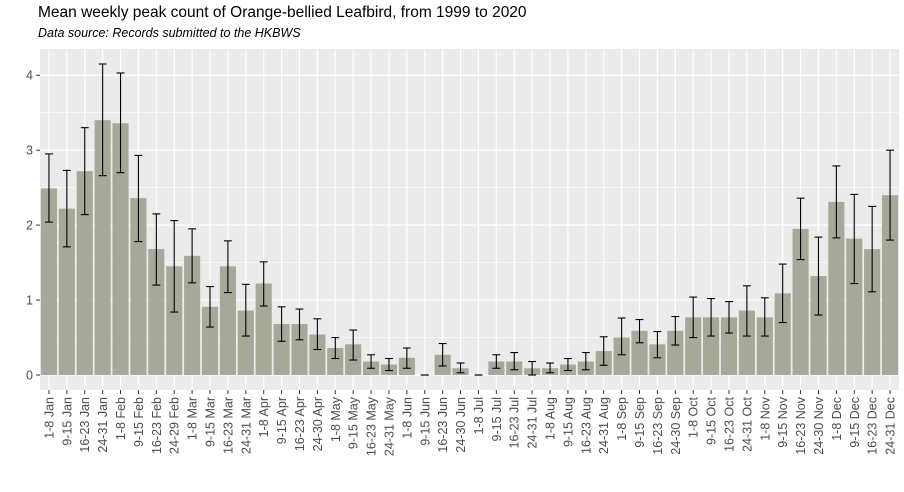 The height and width of the screenshot is (492, 904). I want to click on x-tick-label: 24-29 Feb, so click(175, 425).